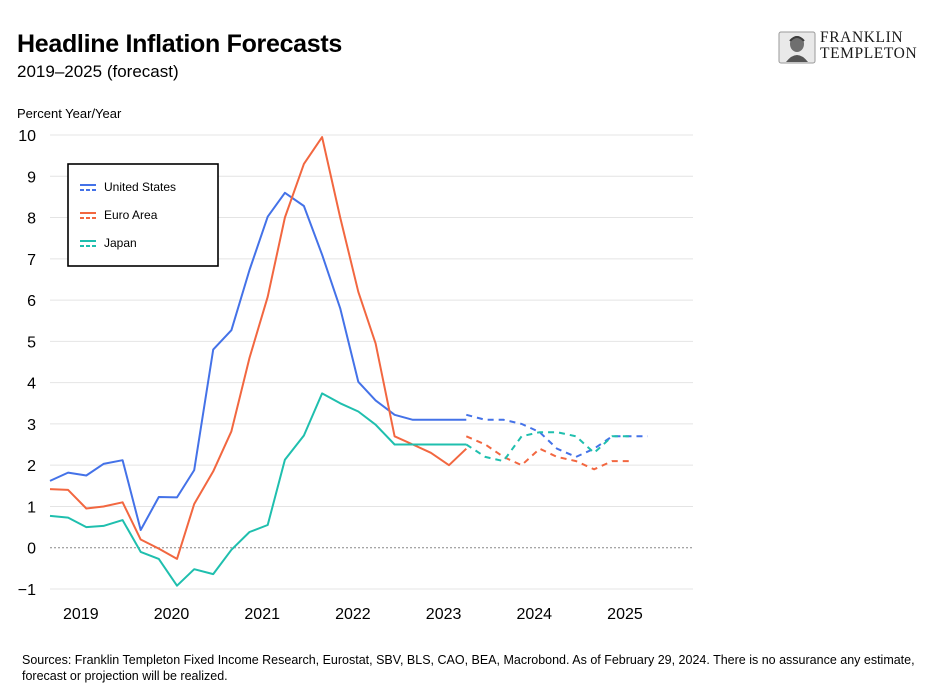  What do you see at coordinates (625, 614) in the screenshot?
I see `x-tick-label: 2025` at bounding box center [625, 614].